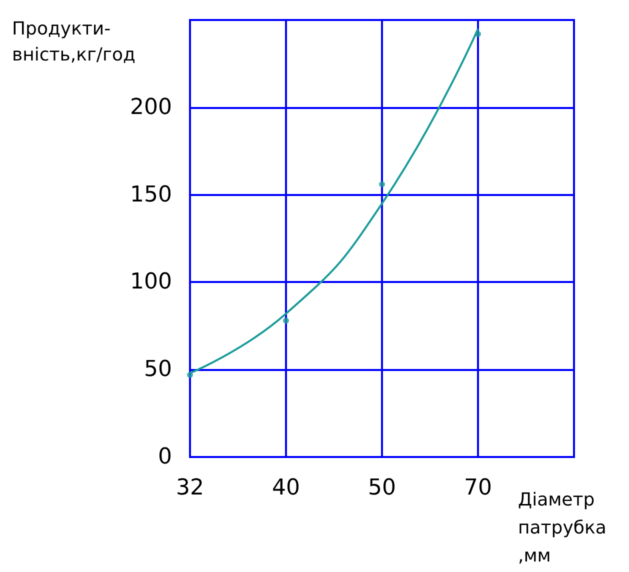 The width and height of the screenshot is (629, 572). What do you see at coordinates (74, 42) in the screenshot?
I see `y-axis-title: Продукти- вність,кг/год` at bounding box center [74, 42].